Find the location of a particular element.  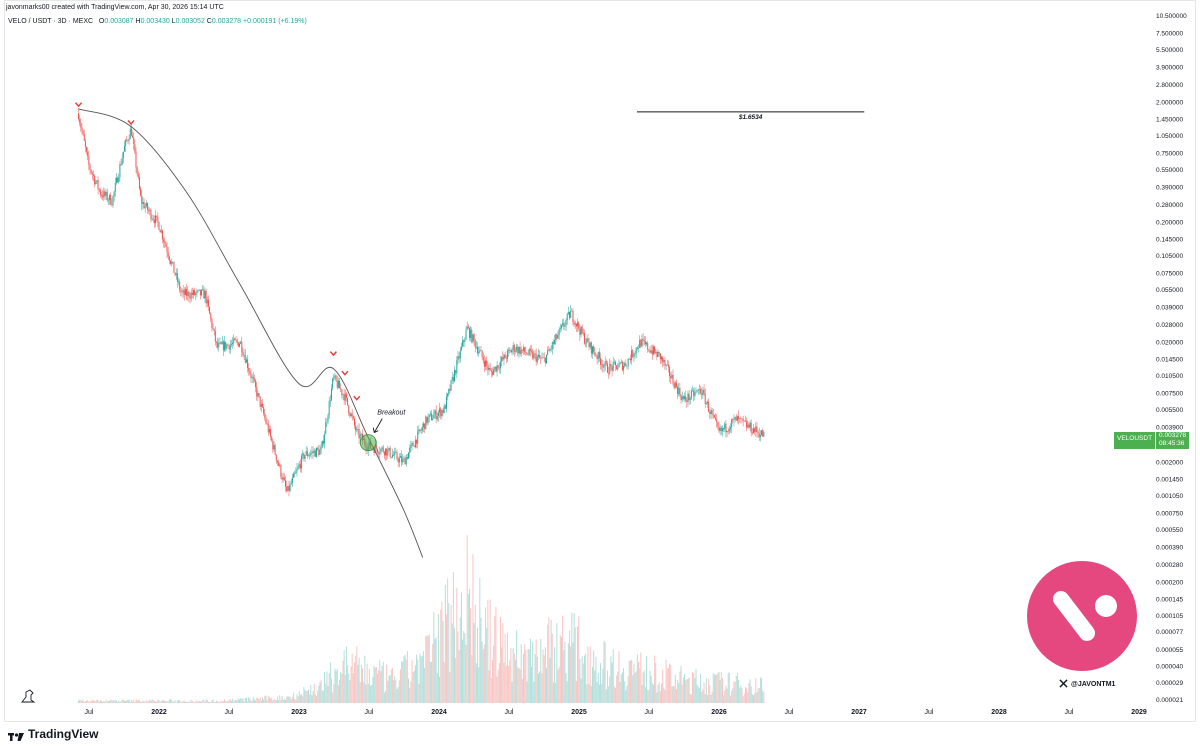

price-tick-label: 0.000750 is located at coordinates (1169, 514).